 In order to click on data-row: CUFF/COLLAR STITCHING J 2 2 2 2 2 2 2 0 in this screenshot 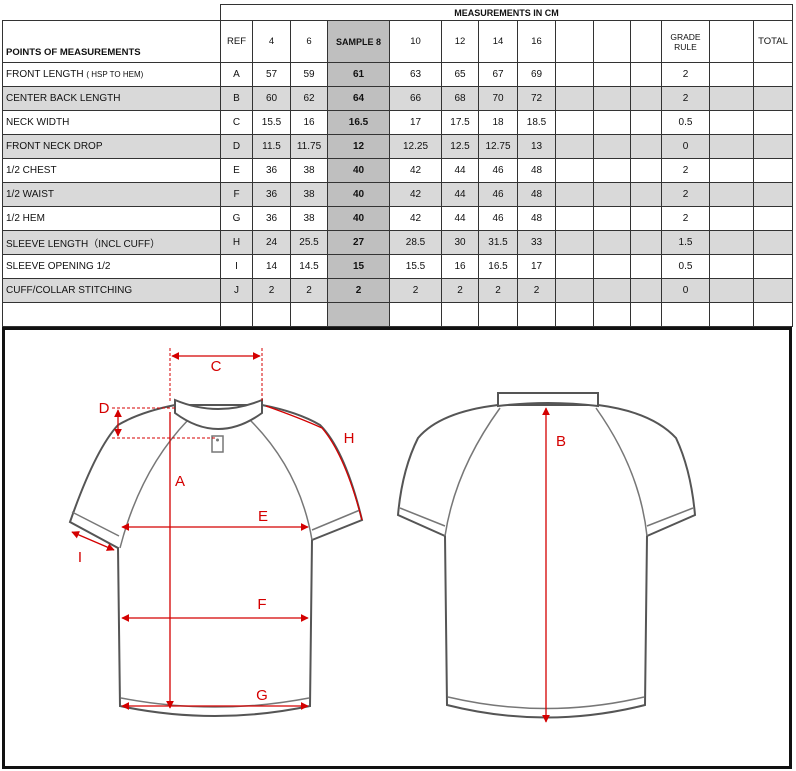, I will do `click(398, 290)`.